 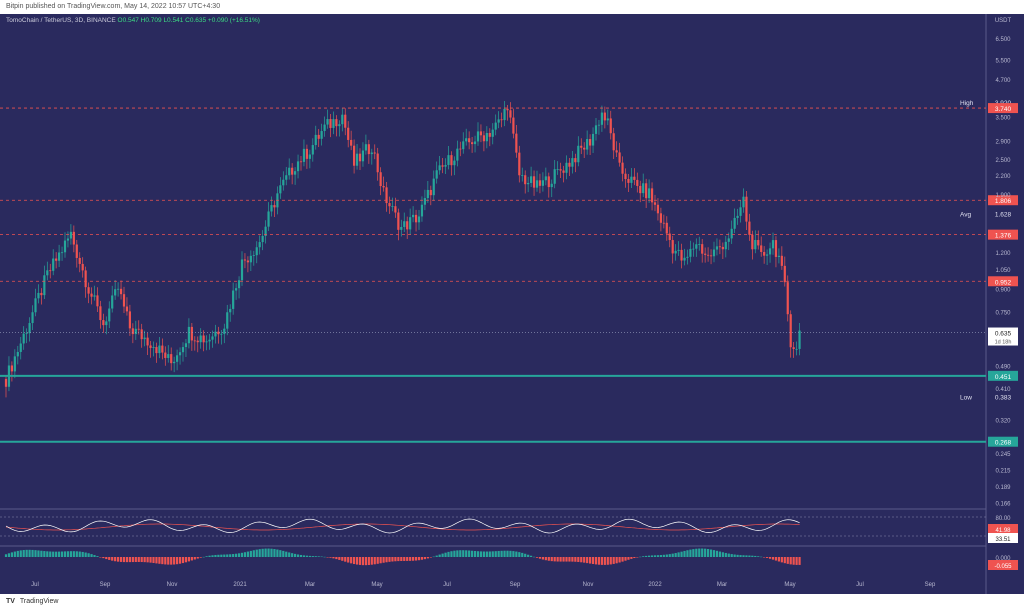 I want to click on last-price-label: 0.635, so click(x=1003, y=334).